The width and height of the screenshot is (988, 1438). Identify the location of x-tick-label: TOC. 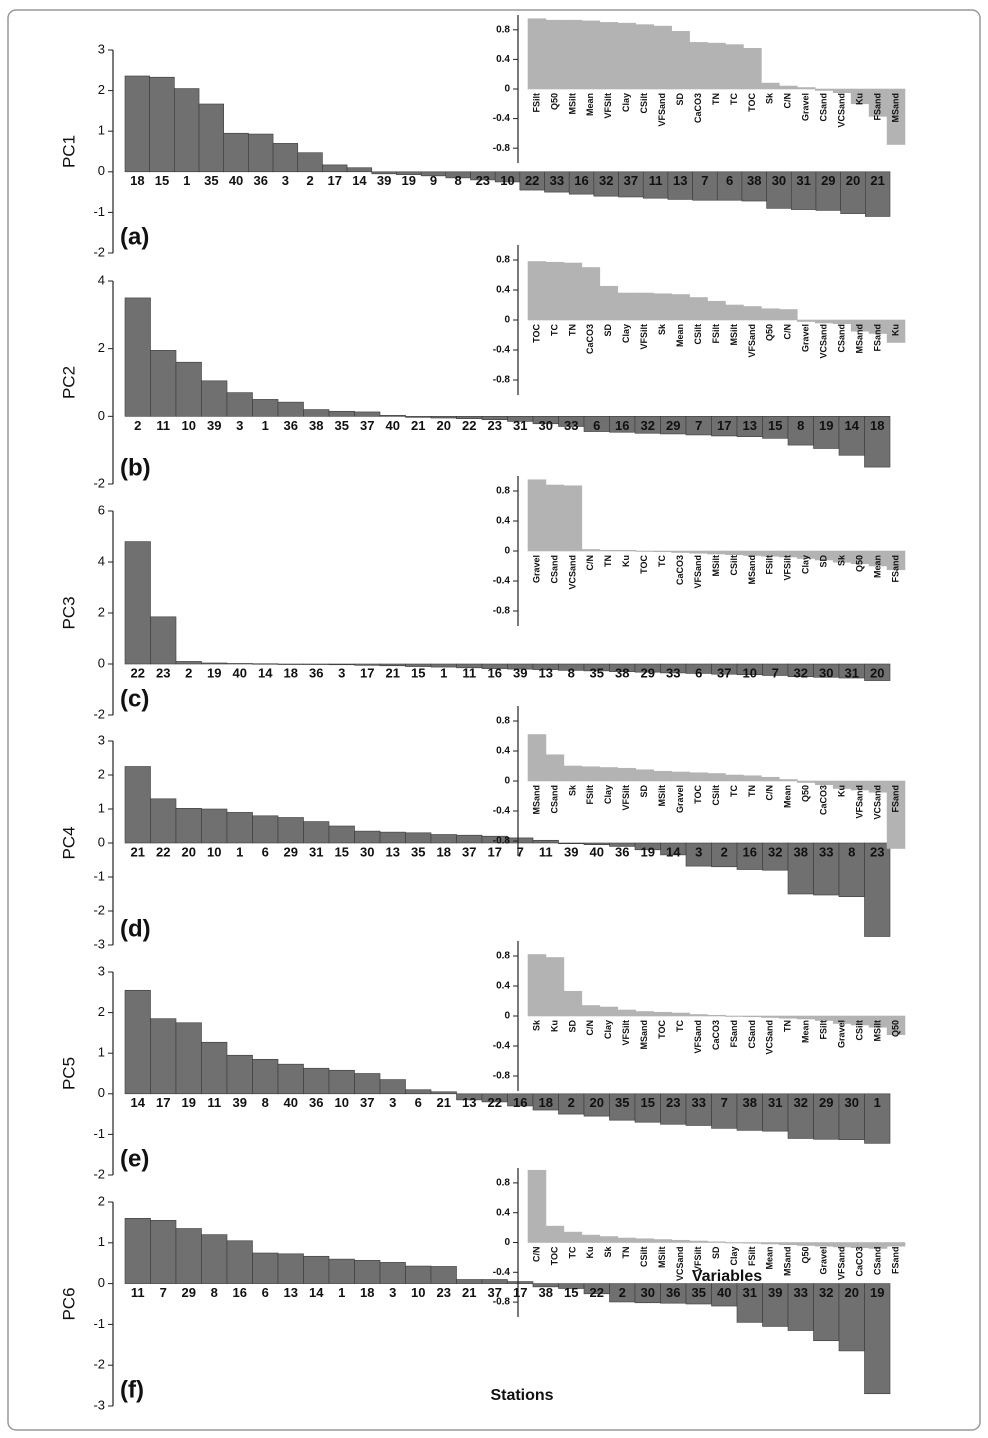
(698, 794).